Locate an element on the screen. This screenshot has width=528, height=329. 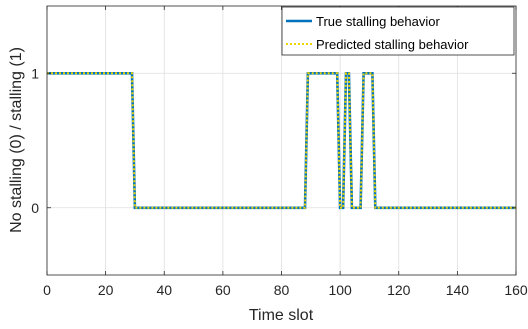
x-tick-label: 160 is located at coordinates (516, 290).